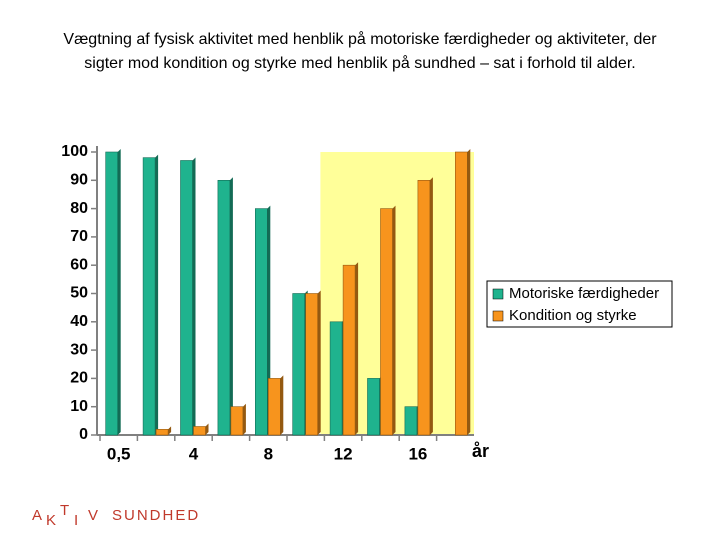 Image resolution: width=720 pixels, height=540 pixels. I want to click on x-tick-label: 0,5, so click(119, 453).